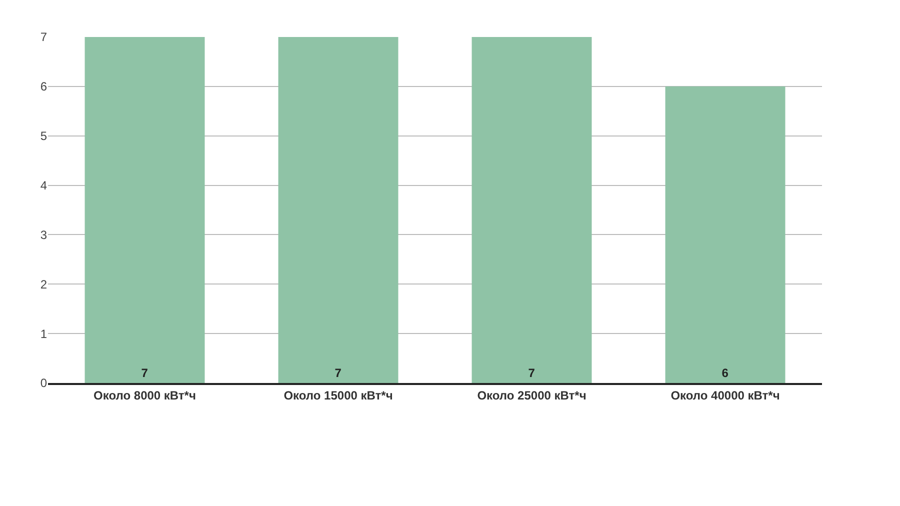 This screenshot has height=506, width=900. I want to click on x-tick-label: Около 40000 кВт*ч, so click(725, 395).